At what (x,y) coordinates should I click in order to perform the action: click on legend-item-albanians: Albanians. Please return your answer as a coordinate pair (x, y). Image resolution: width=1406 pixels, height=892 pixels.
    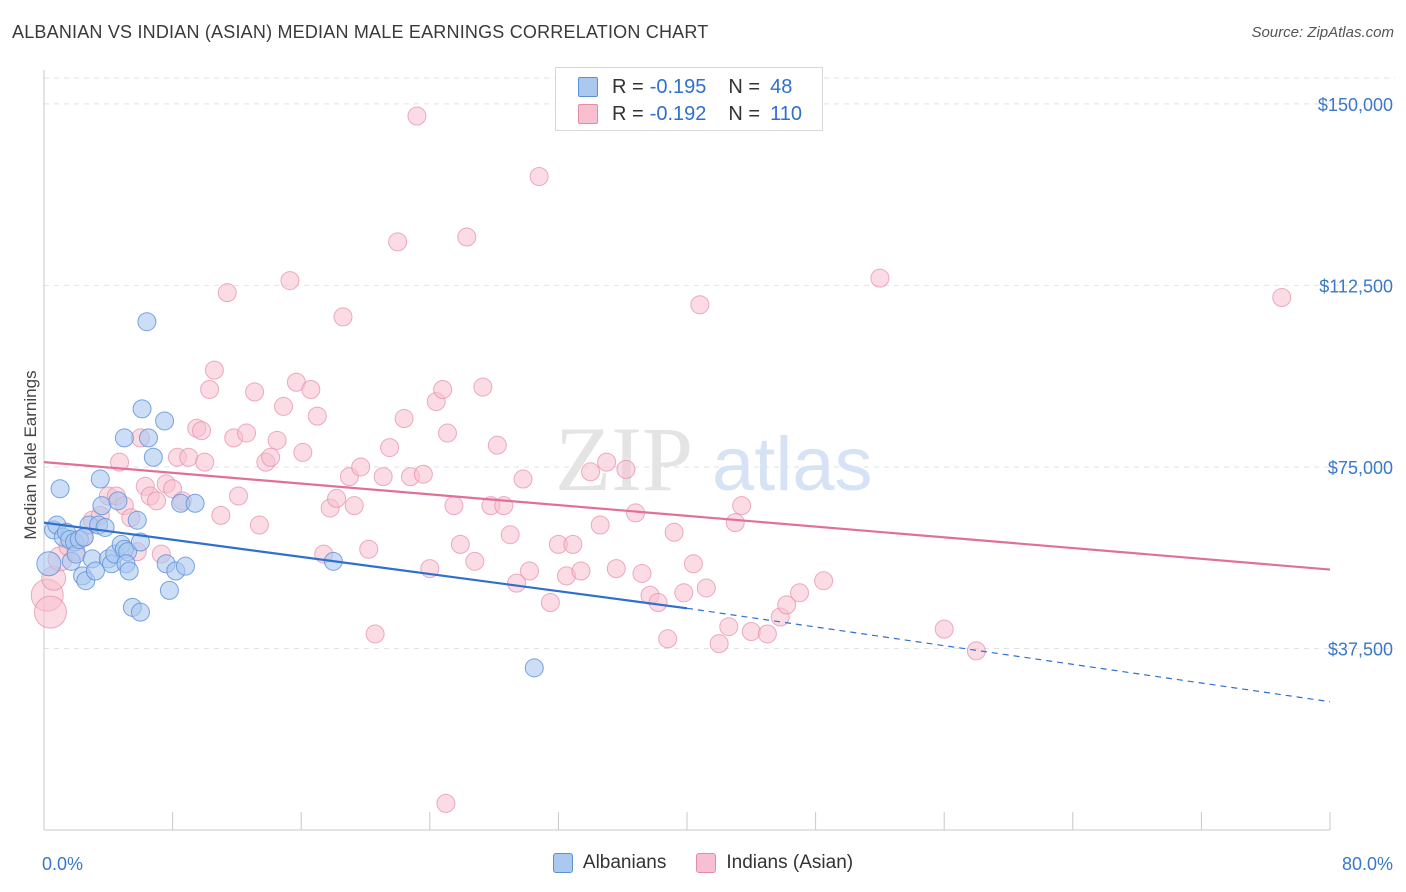
    Looking at the image, I should click on (609, 863).